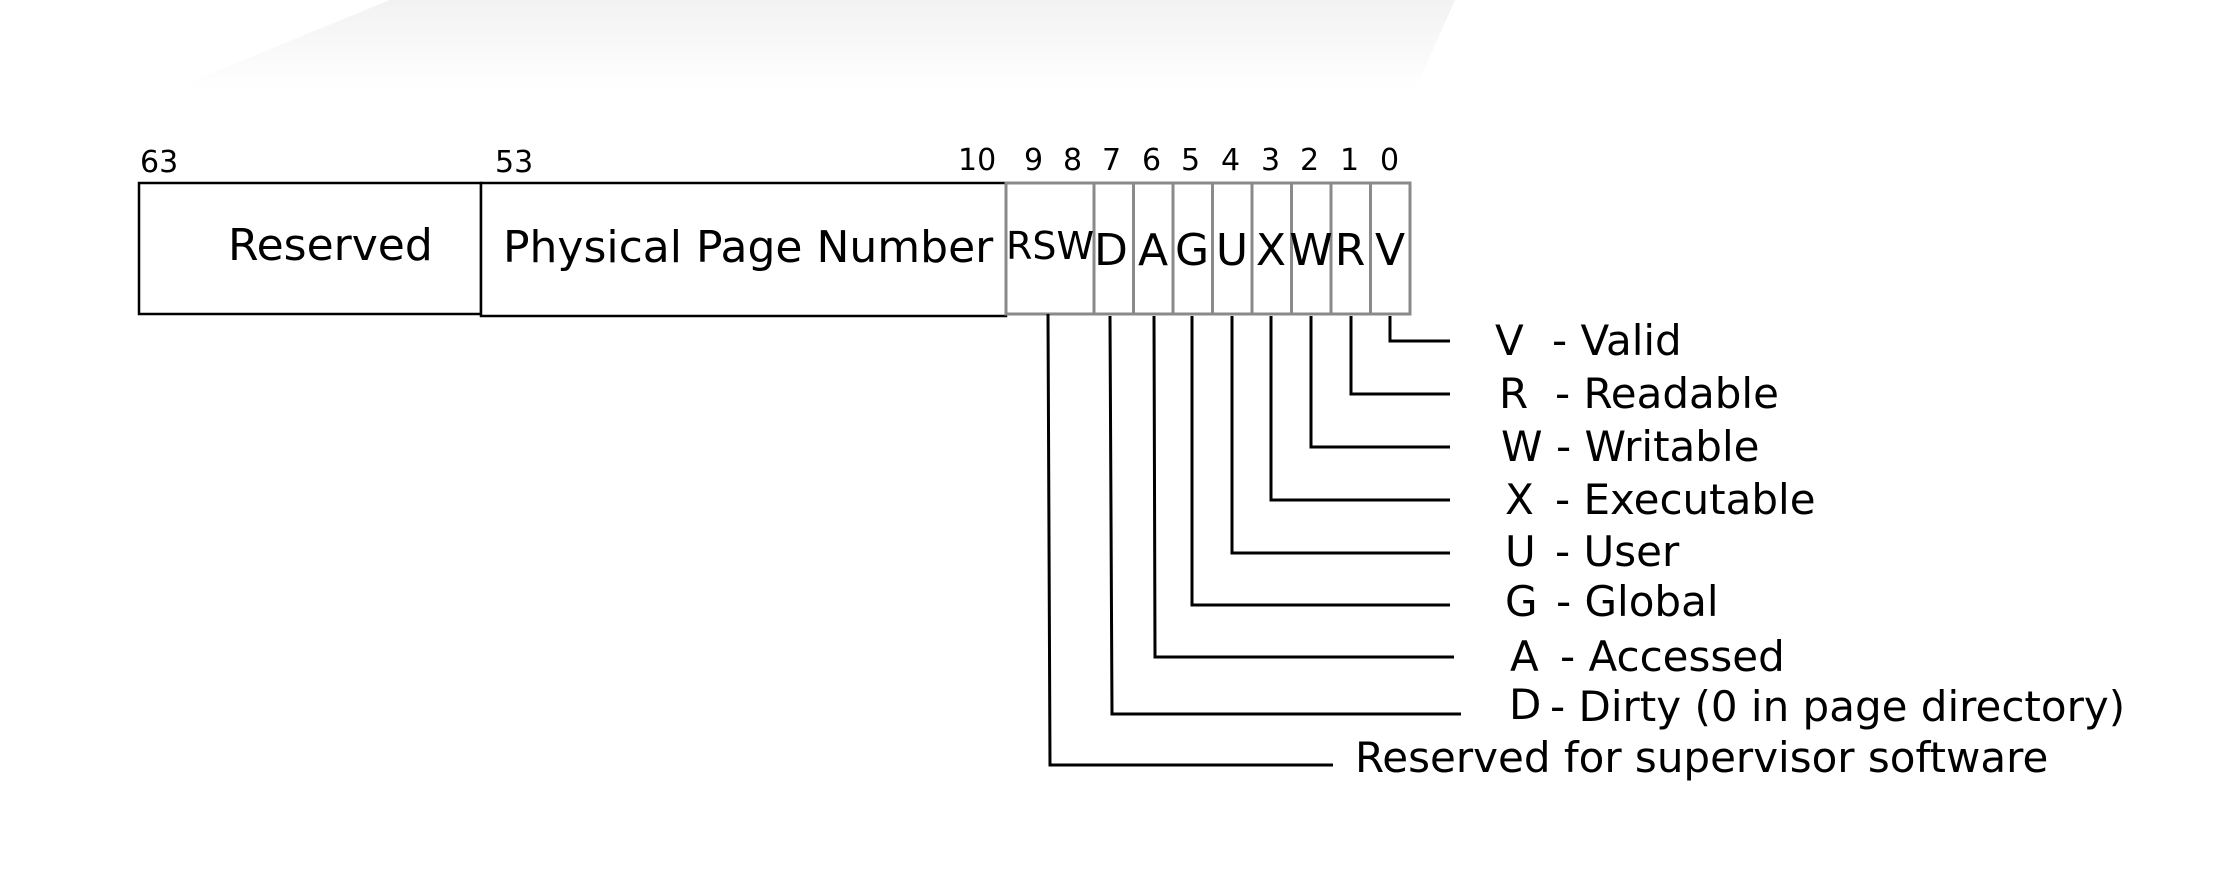  I want to click on bit-number-53: 53, so click(514, 162).